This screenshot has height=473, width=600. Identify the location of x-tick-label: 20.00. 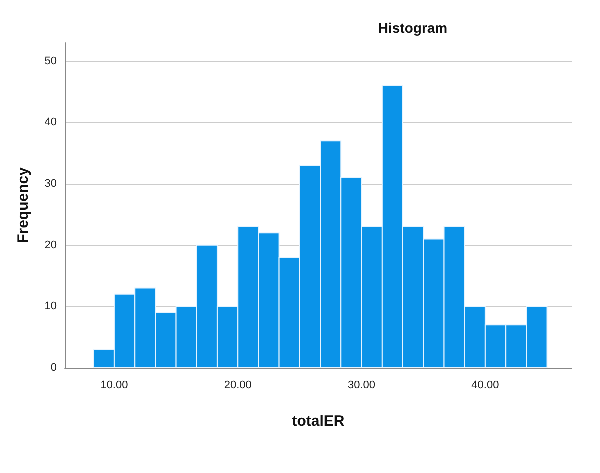
(238, 386).